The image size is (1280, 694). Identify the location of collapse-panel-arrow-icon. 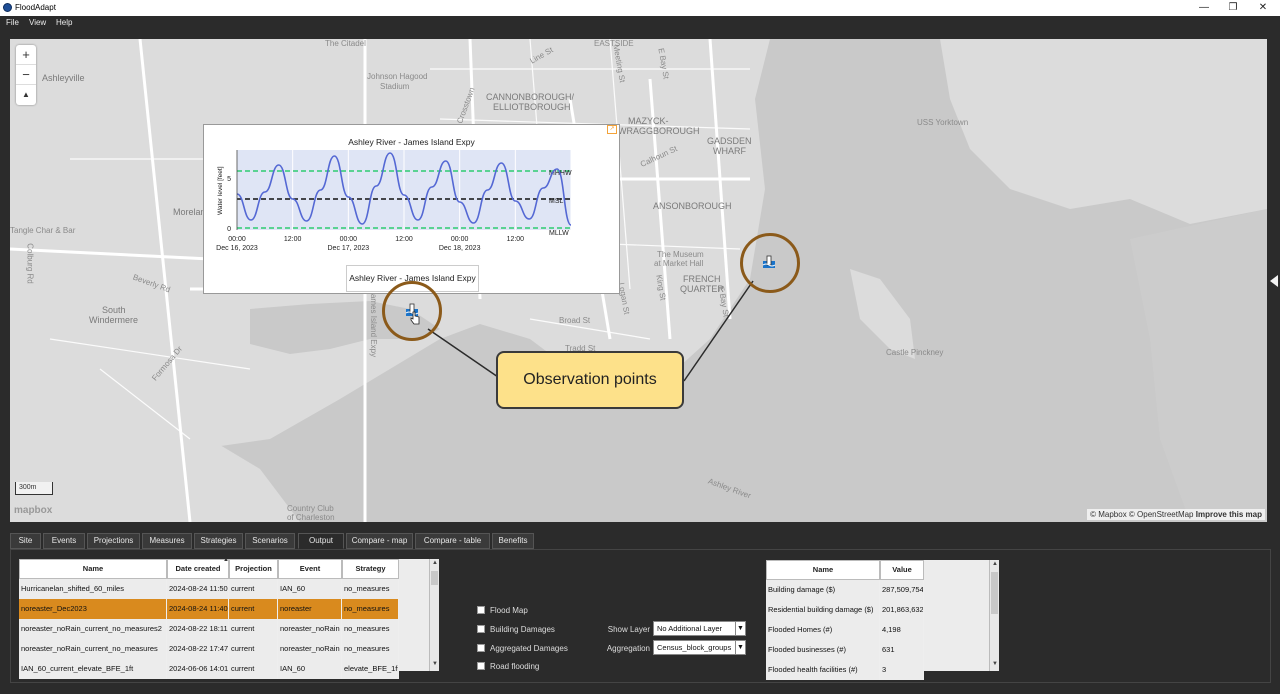
(1274, 281).